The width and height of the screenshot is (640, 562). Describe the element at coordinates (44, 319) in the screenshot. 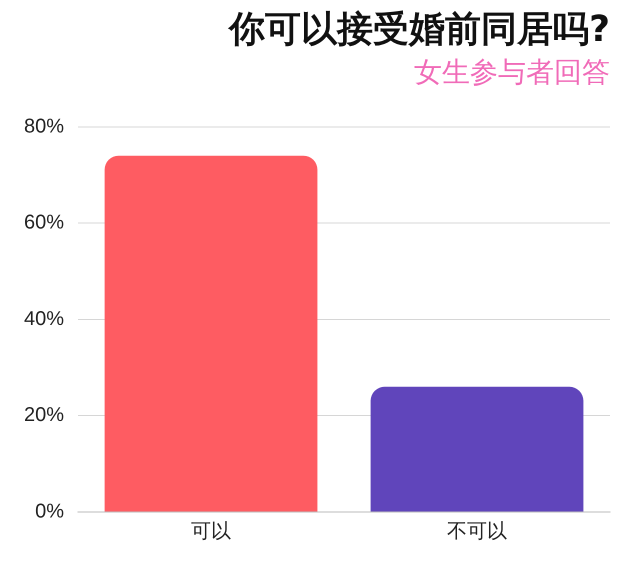

I see `y-tick-label: 40%` at that location.